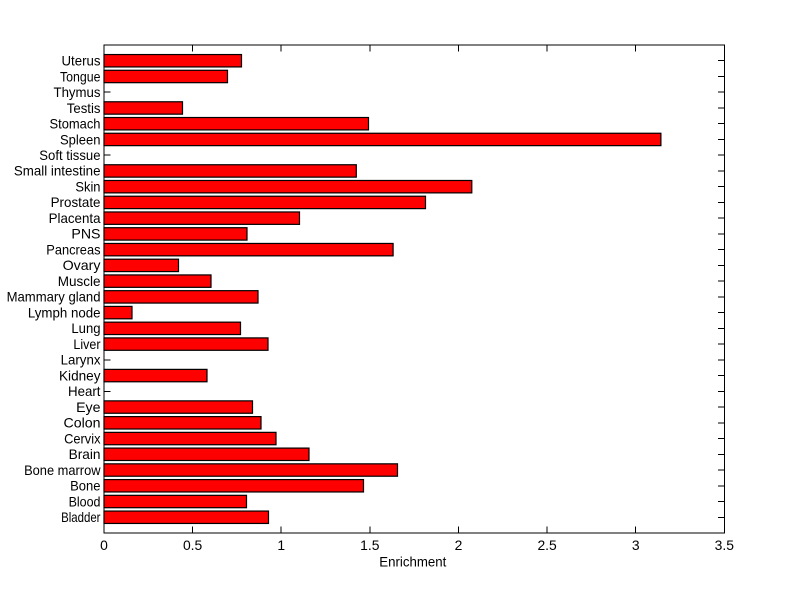 This screenshot has width=800, height=599. What do you see at coordinates (85, 486) in the screenshot?
I see `svg-text: Bone` at bounding box center [85, 486].